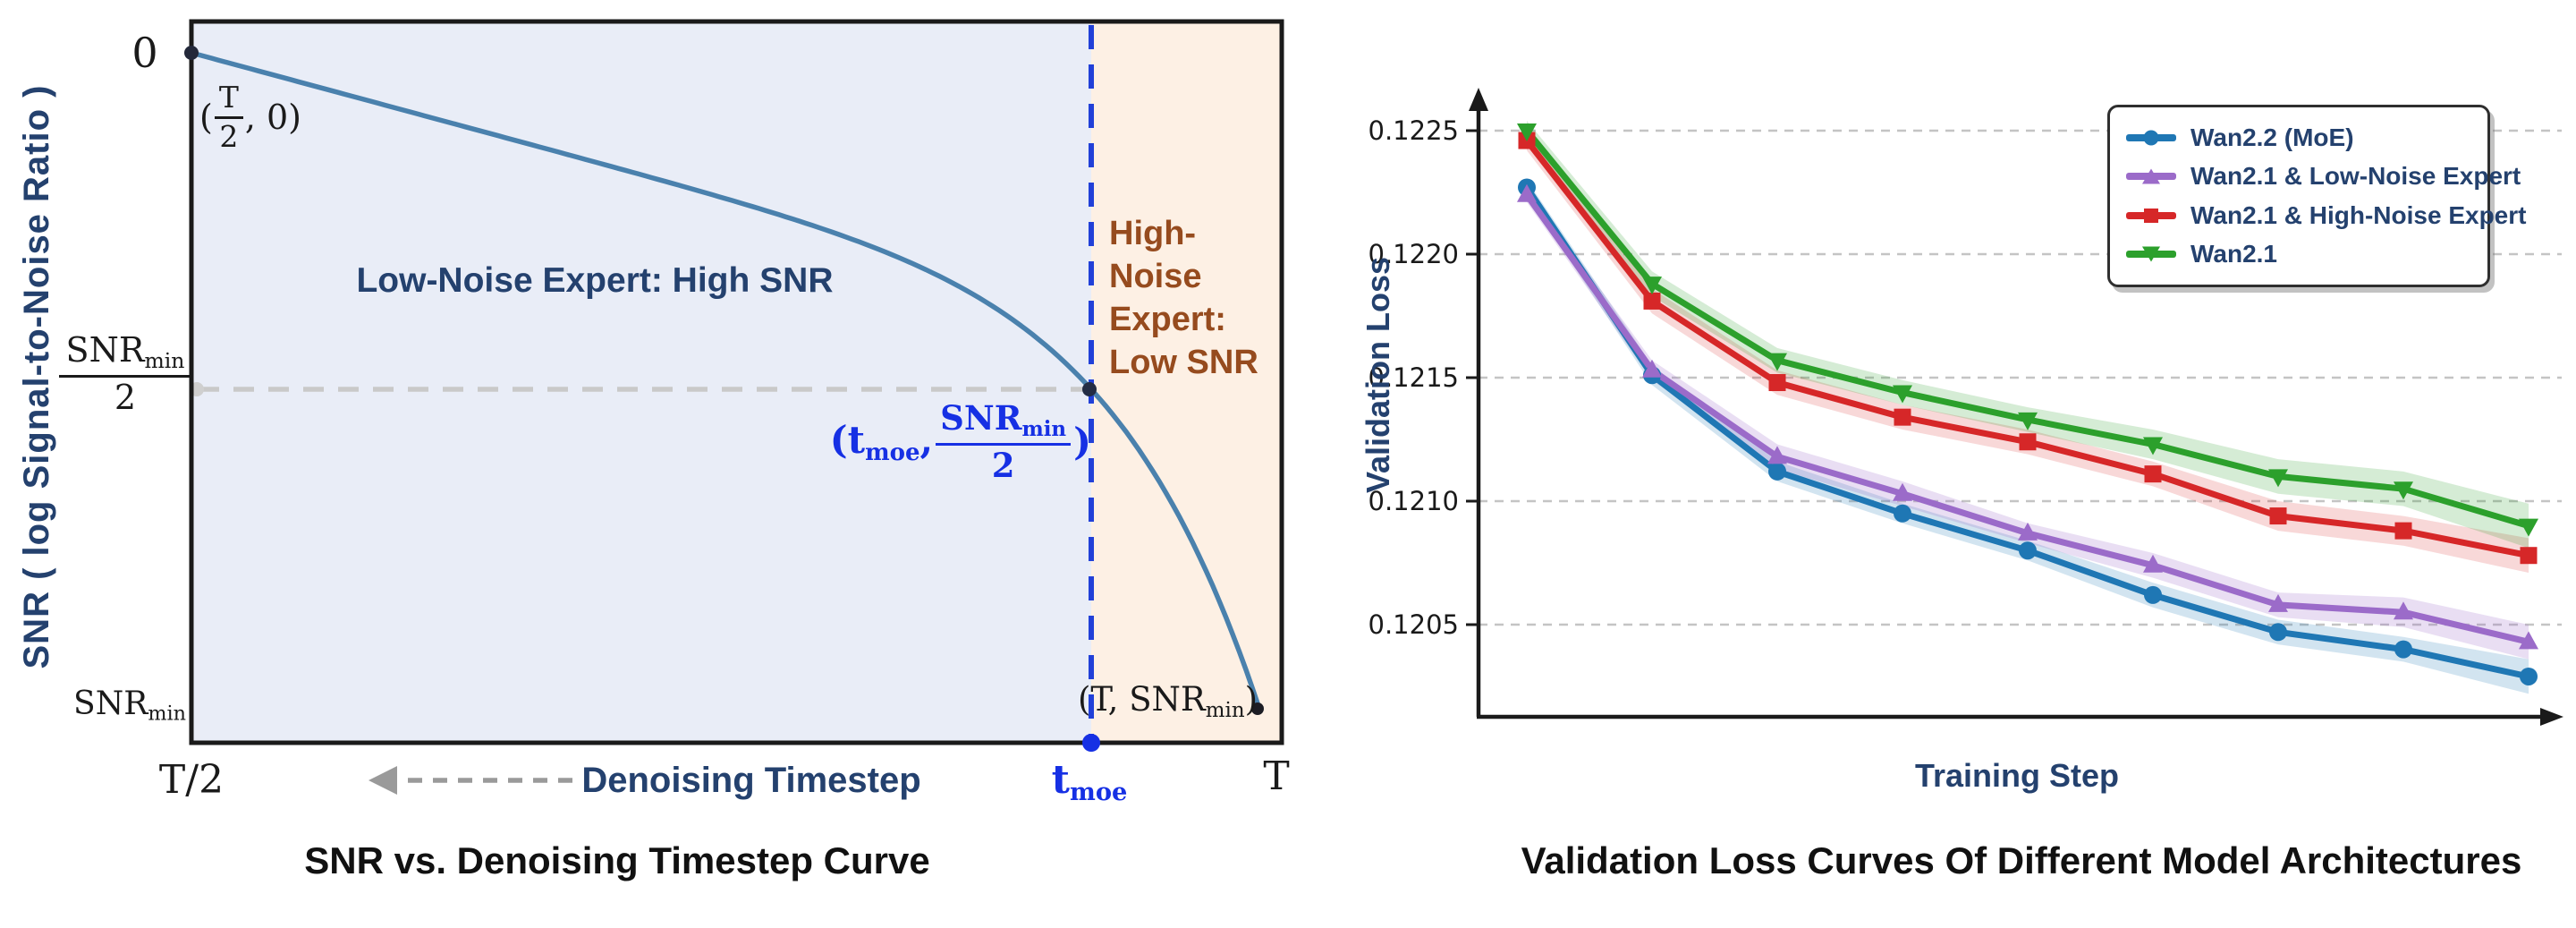 Image resolution: width=2576 pixels, height=928 pixels. Describe the element at coordinates (2326, 216) in the screenshot. I see `legend-item-wan21-high-noise: Wan2.1 & High-Noise Expert` at that location.